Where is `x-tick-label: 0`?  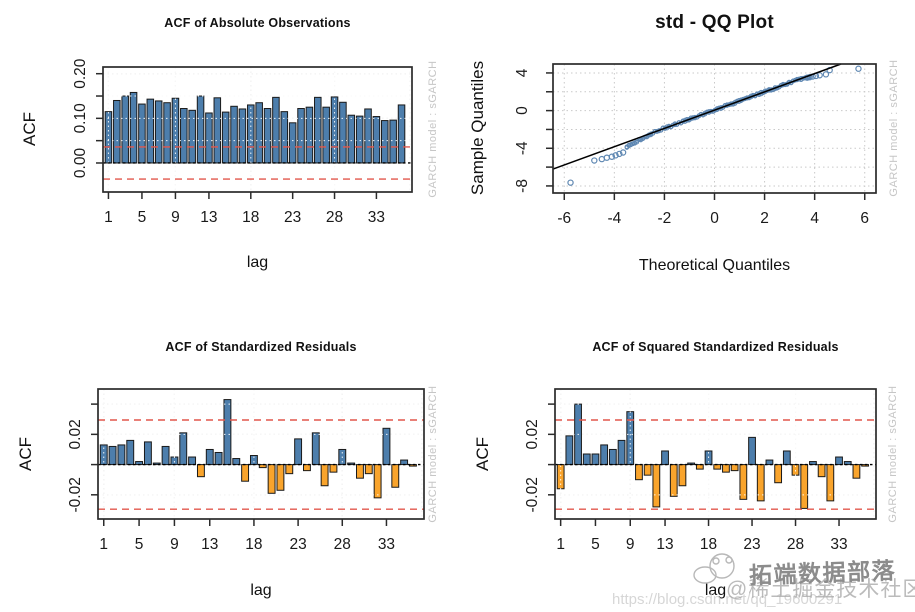 x-tick-label: 0 is located at coordinates (714, 218).